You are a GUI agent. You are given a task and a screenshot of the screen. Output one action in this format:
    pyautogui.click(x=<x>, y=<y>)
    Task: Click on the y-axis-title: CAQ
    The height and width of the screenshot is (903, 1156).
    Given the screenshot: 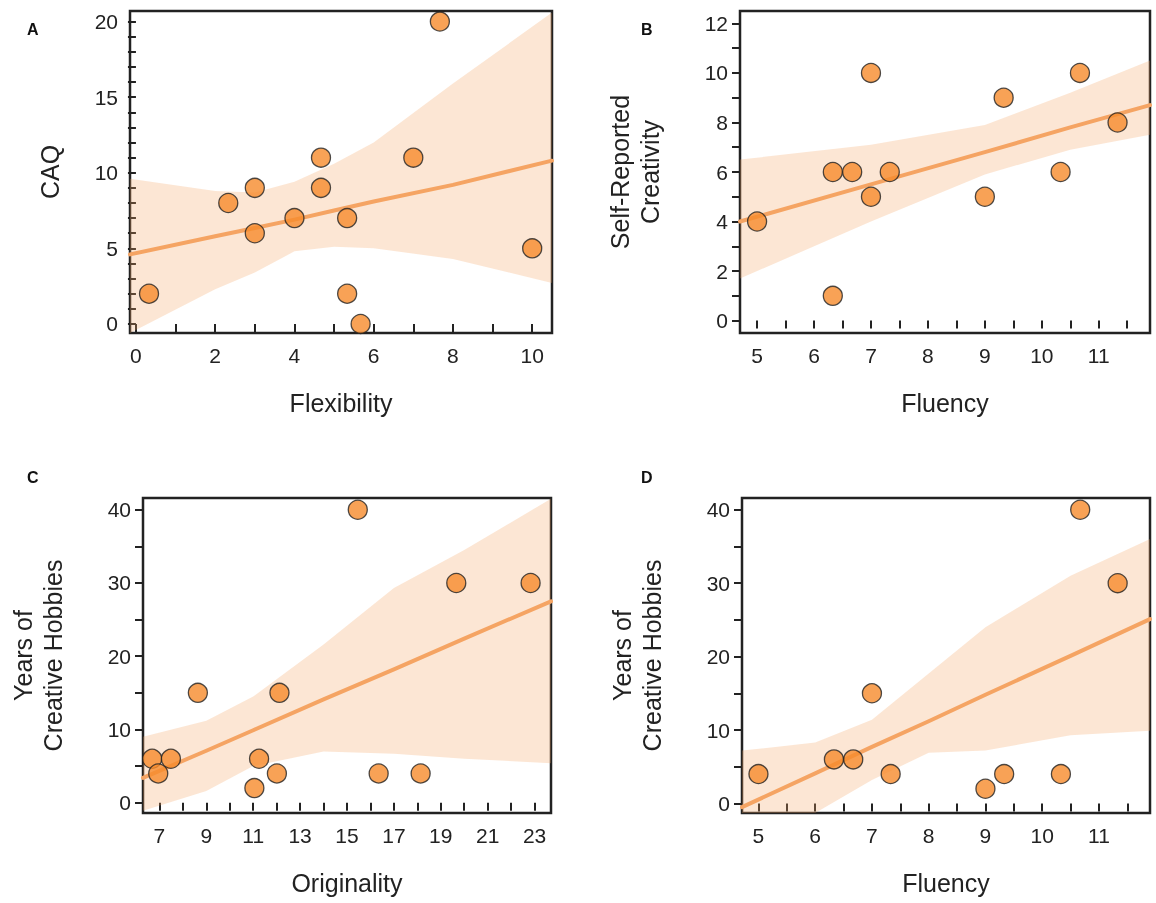 What is the action you would take?
    pyautogui.click(x=50, y=172)
    